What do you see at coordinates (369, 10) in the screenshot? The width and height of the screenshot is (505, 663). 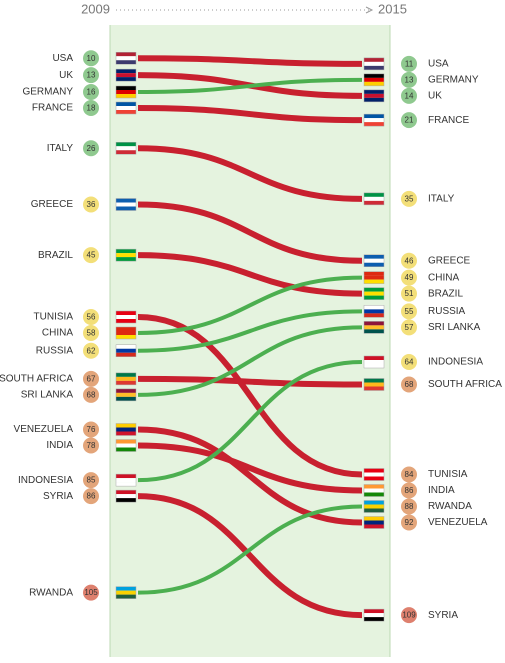 I see `arrow-head` at bounding box center [369, 10].